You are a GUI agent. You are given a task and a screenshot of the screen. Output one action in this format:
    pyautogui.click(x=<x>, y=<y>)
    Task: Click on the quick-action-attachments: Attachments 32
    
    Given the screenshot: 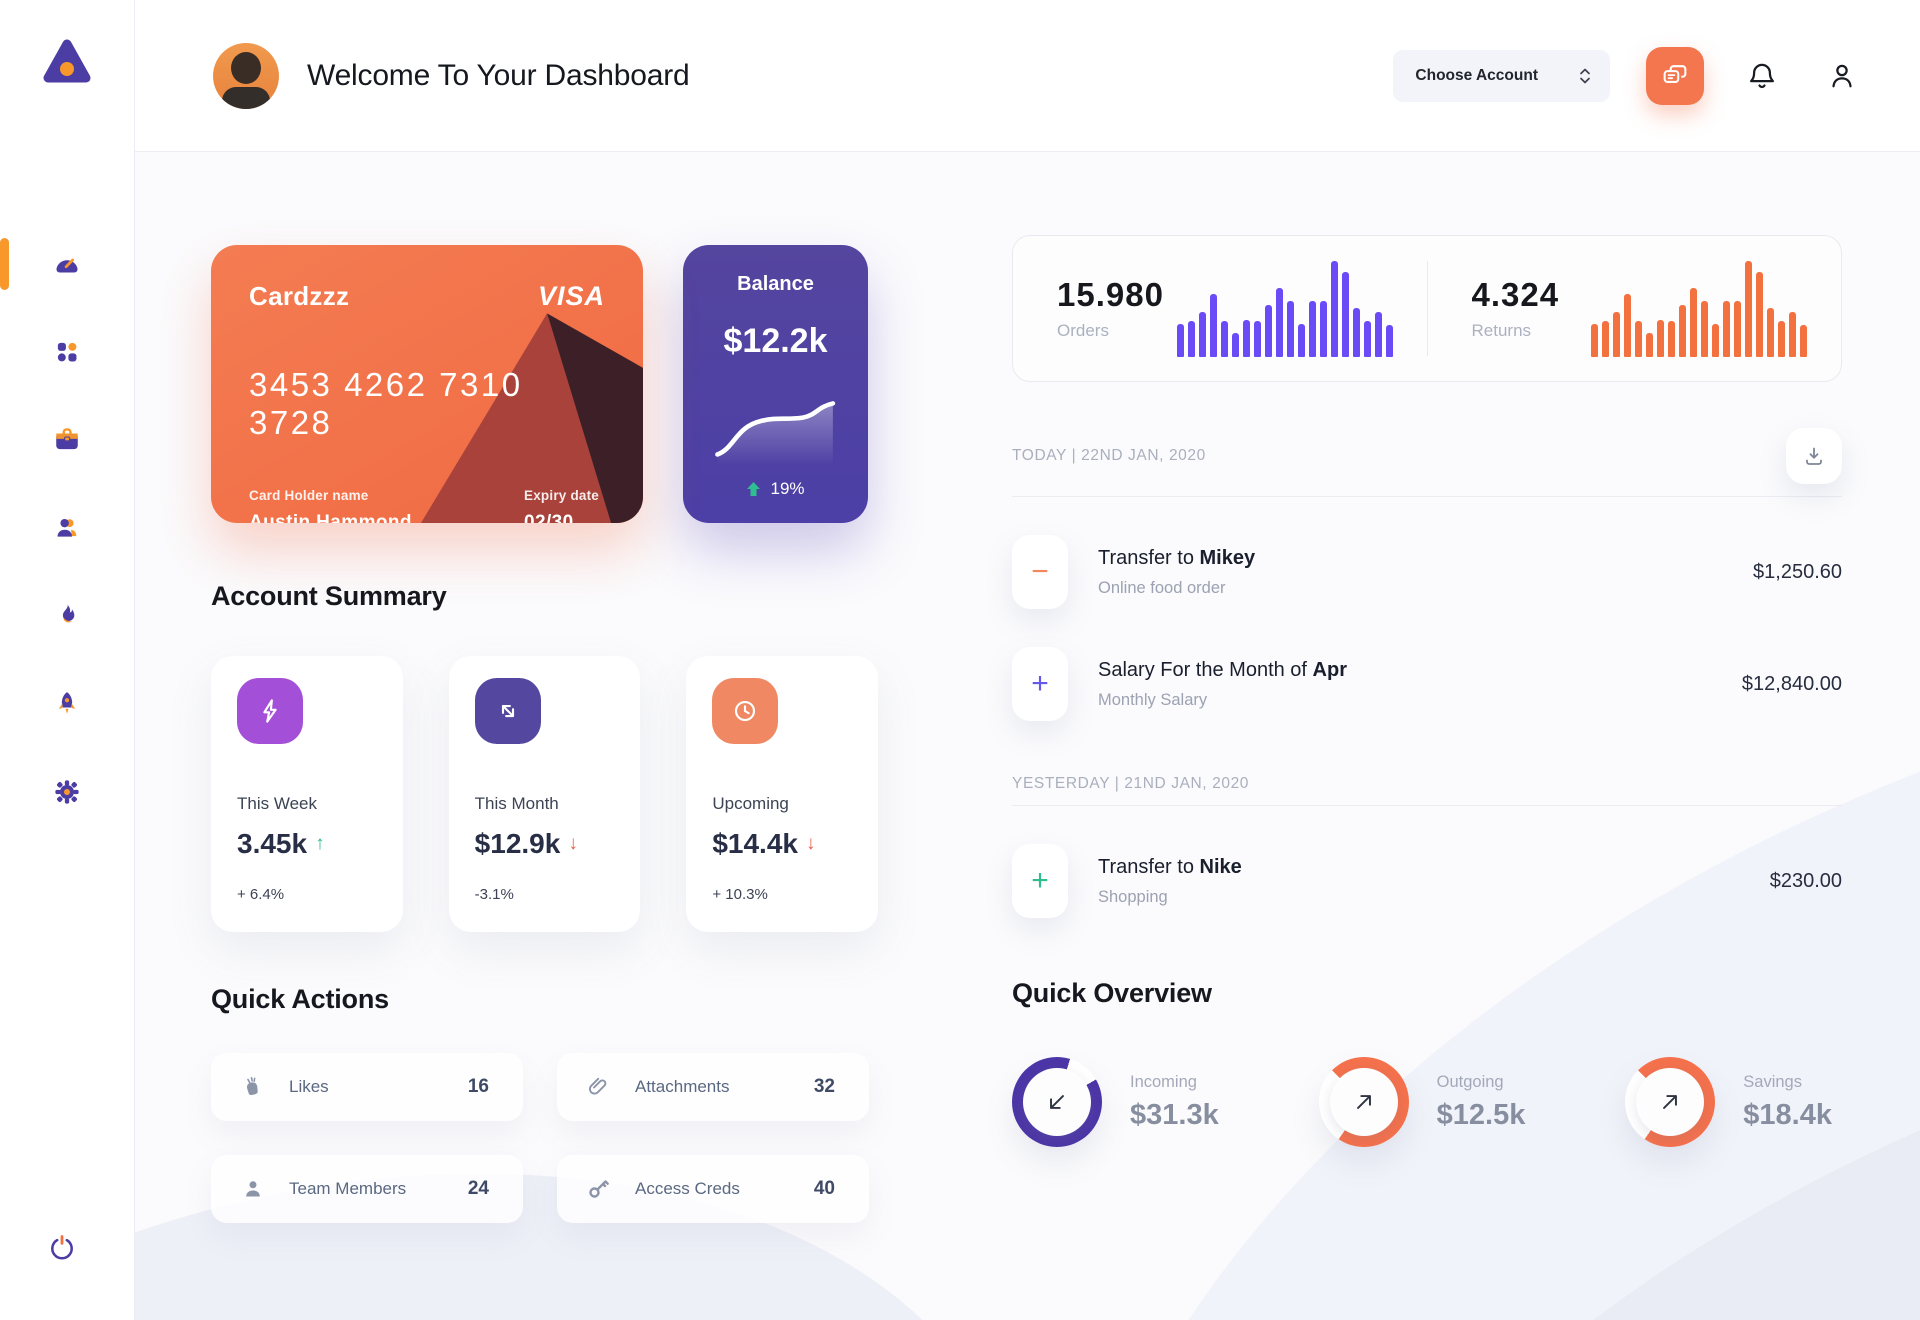 What is the action you would take?
    pyautogui.click(x=713, y=1087)
    